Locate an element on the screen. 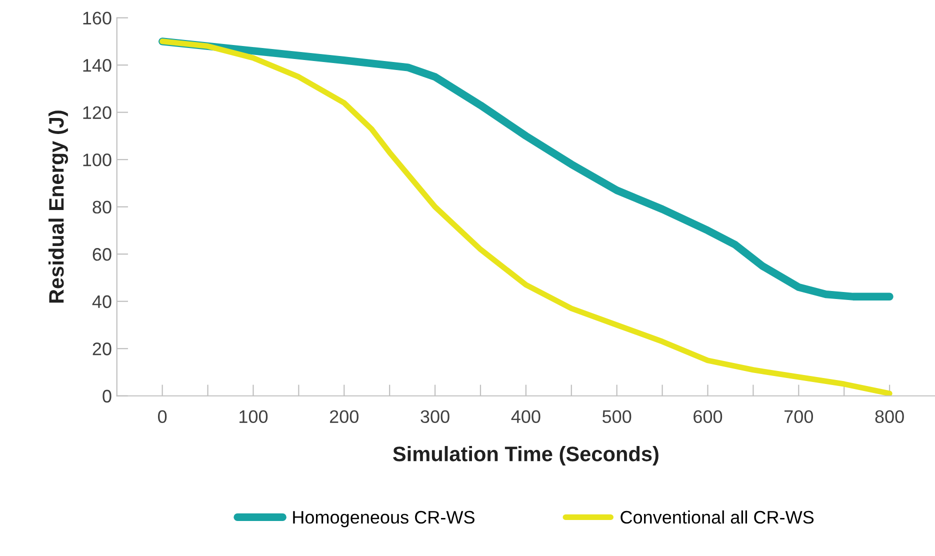 The width and height of the screenshot is (935, 556). y-tick-label: 60 is located at coordinates (102, 254).